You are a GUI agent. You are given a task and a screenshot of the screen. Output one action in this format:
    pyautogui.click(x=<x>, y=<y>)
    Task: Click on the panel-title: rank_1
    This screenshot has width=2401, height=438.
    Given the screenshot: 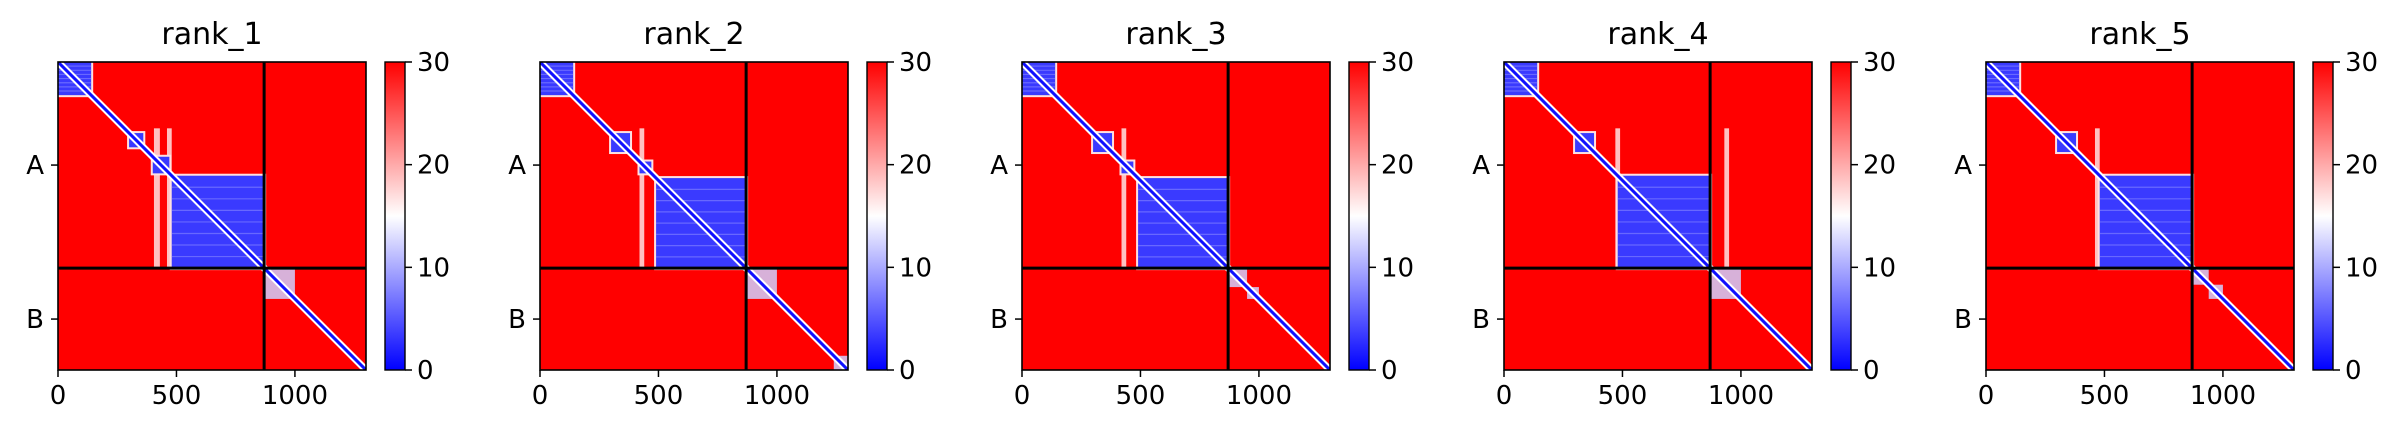 What is the action you would take?
    pyautogui.click(x=211, y=34)
    